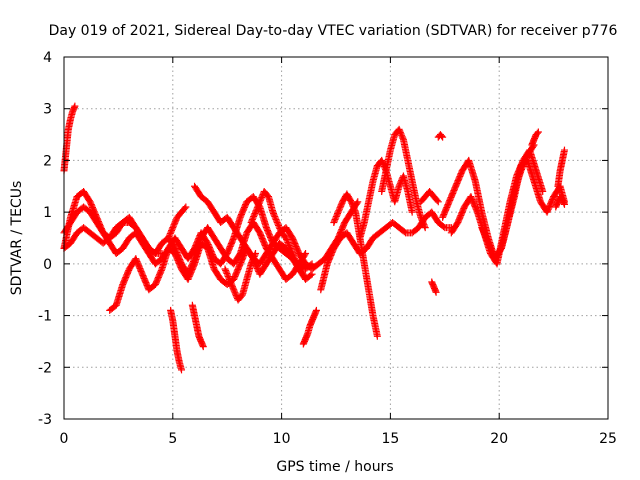  Describe the element at coordinates (45, 420) in the screenshot. I see `y-tick-label: -3` at that location.